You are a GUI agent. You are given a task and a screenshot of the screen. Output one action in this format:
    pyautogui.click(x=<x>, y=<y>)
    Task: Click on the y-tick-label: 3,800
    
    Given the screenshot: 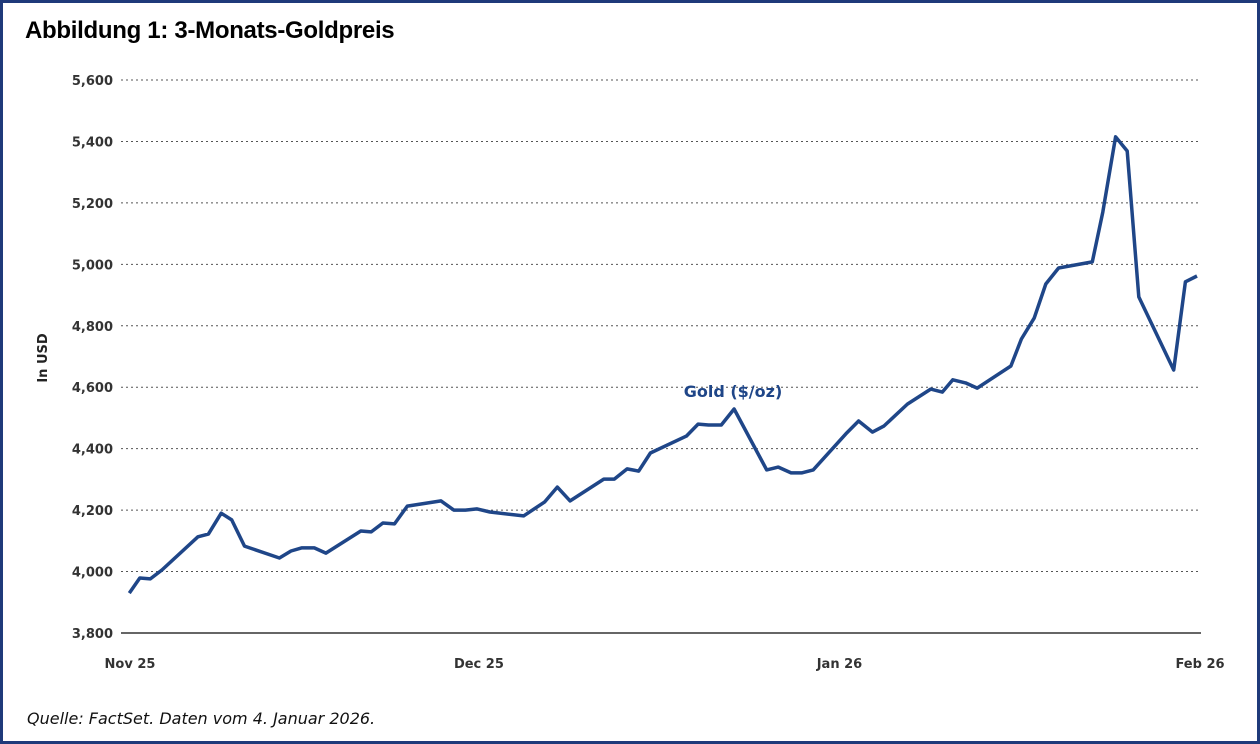 What is the action you would take?
    pyautogui.click(x=92, y=634)
    